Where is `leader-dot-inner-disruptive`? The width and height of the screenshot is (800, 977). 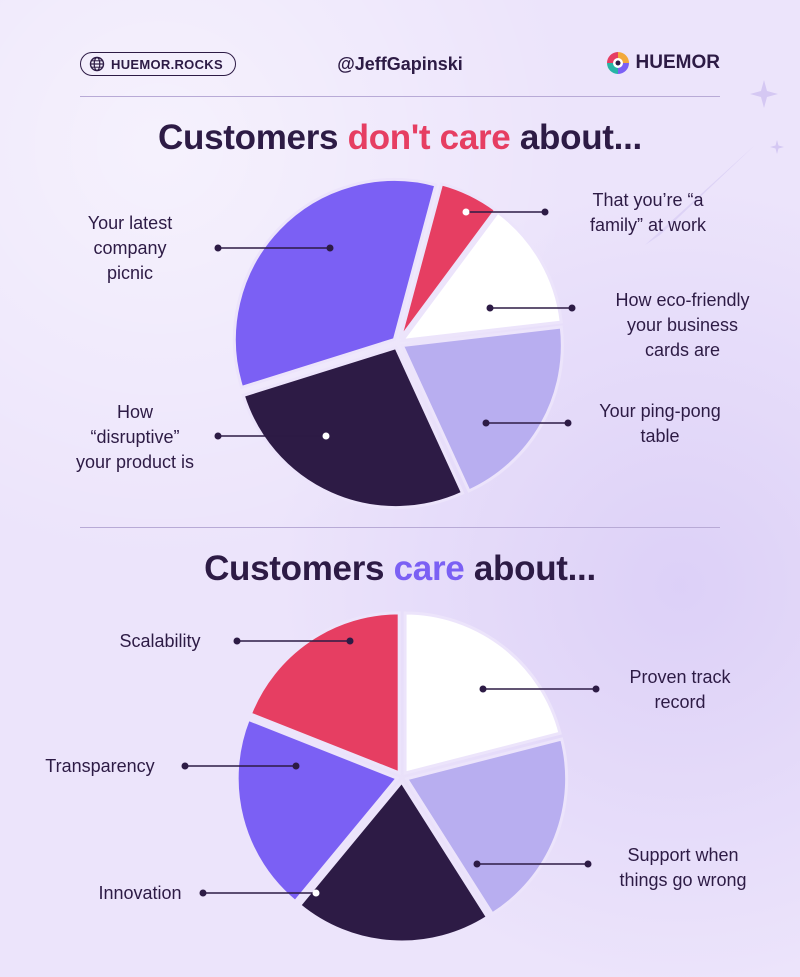
leader-dot-inner-disruptive is located at coordinates (326, 436).